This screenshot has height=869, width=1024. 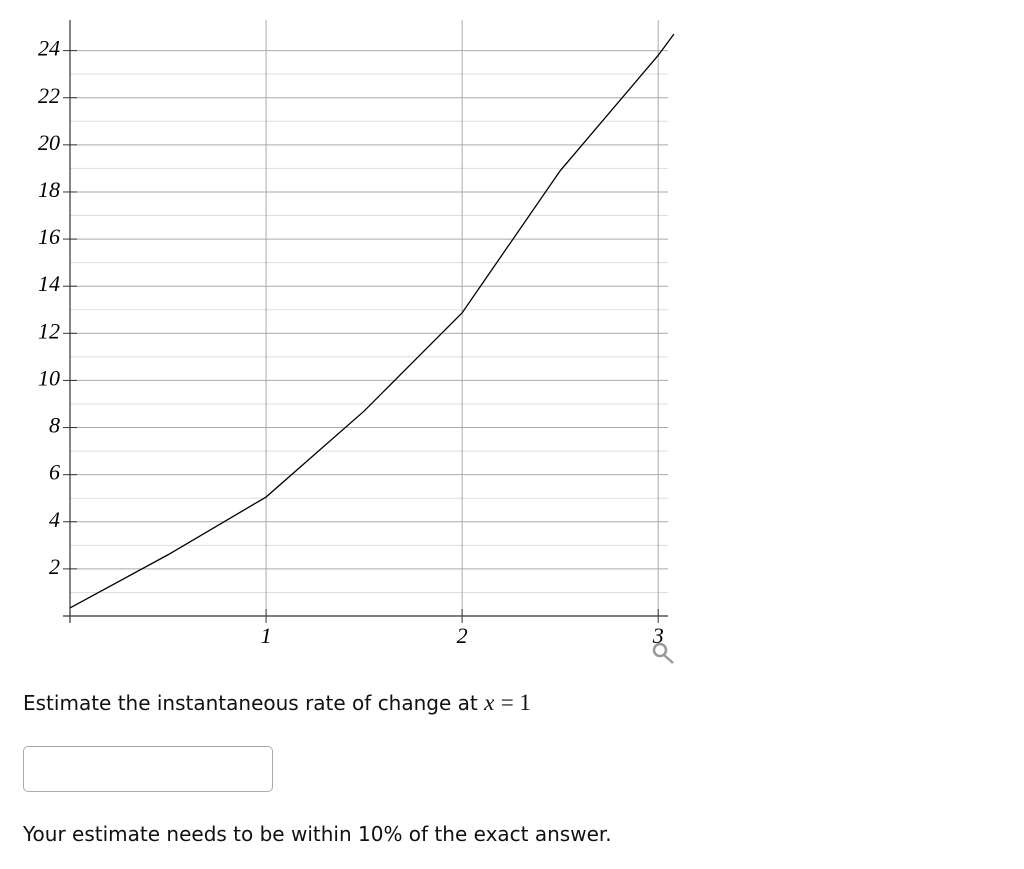 What do you see at coordinates (266, 635) in the screenshot?
I see `x-tick-label: 1` at bounding box center [266, 635].